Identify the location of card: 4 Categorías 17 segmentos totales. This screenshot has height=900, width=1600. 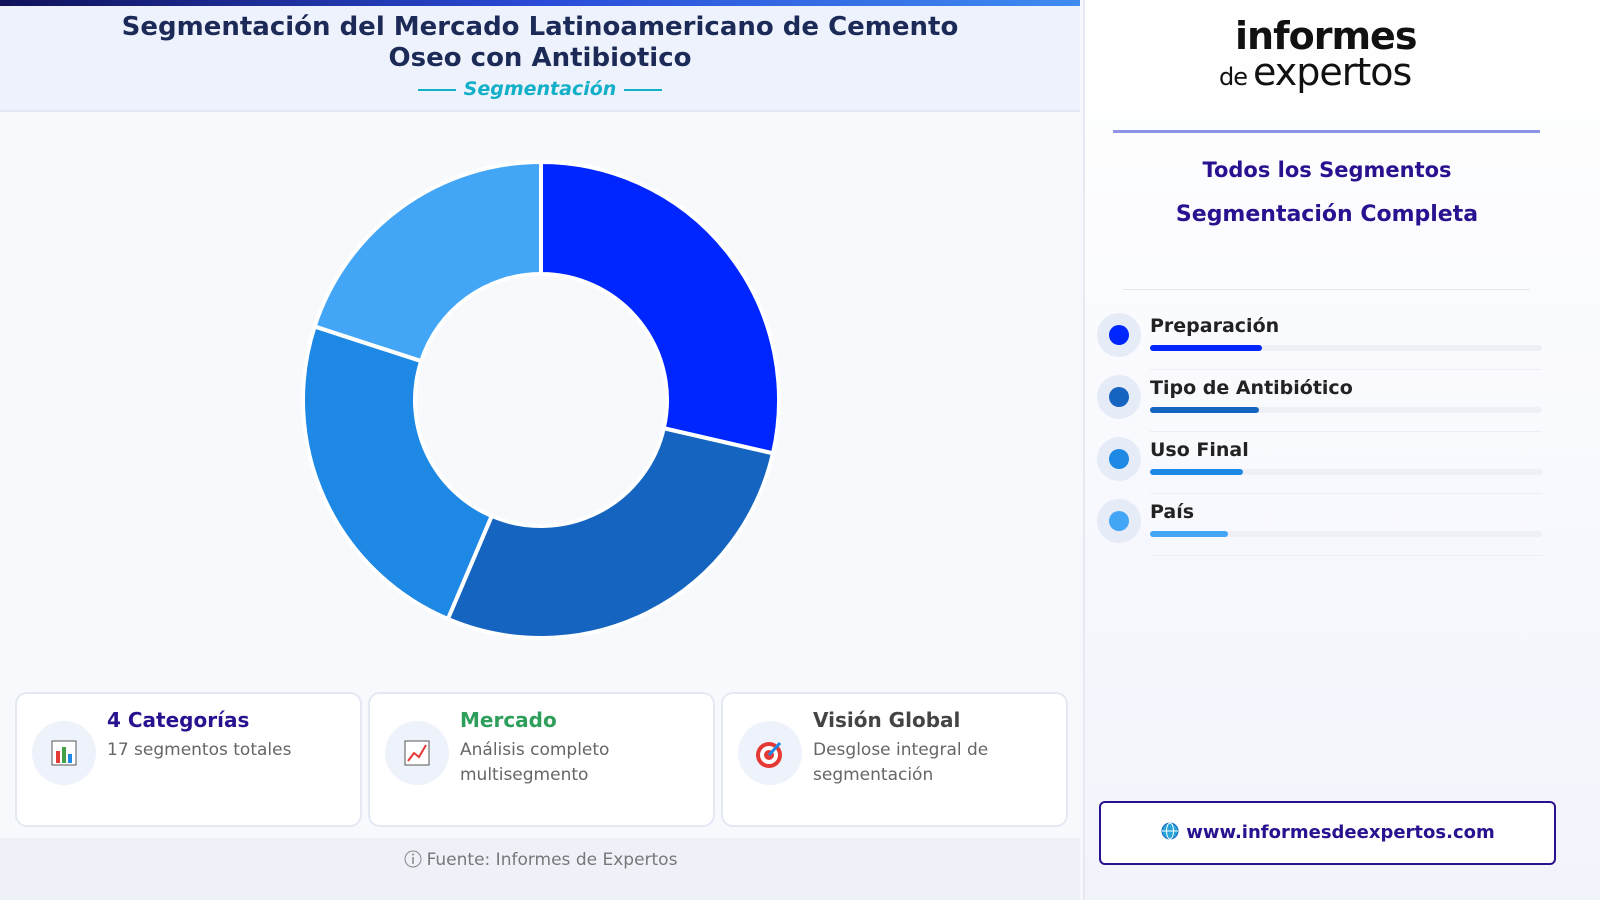
(188, 759).